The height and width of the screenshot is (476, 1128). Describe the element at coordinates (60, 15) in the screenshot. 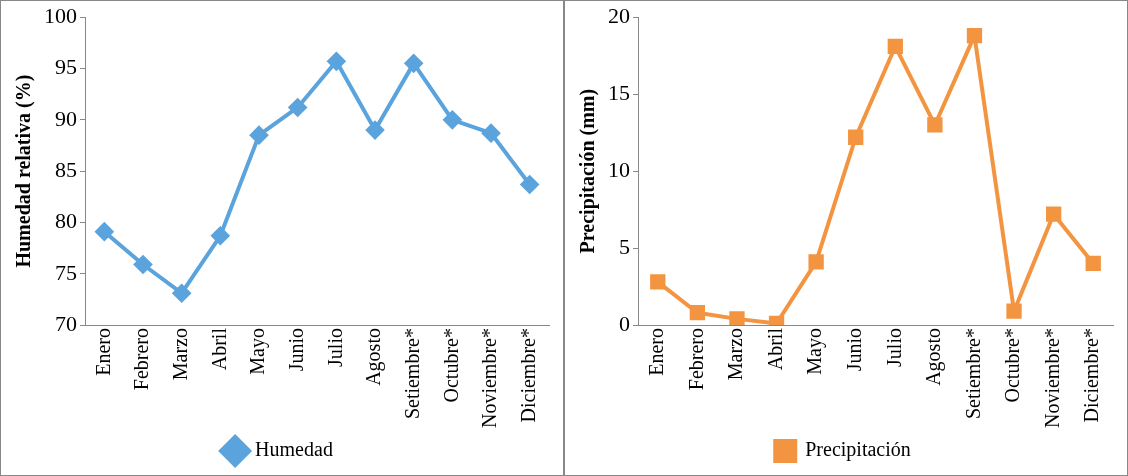

I see `y-tick-label: 100` at that location.